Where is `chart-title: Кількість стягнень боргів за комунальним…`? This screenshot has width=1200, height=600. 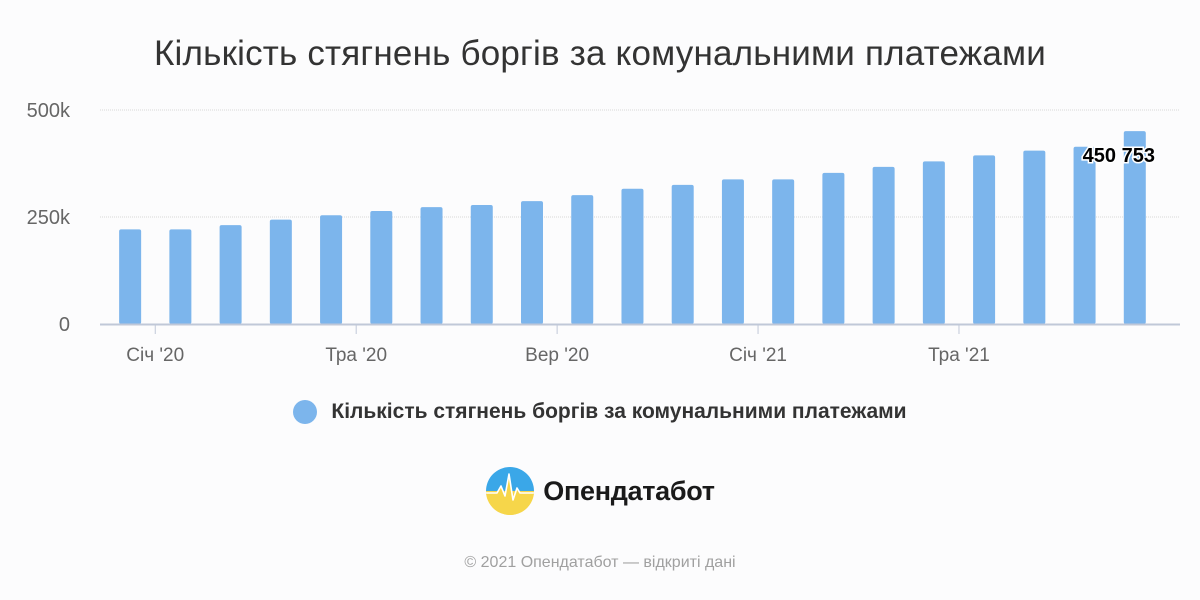
chart-title: Кількість стягнень боргів за комунальним… is located at coordinates (600, 53).